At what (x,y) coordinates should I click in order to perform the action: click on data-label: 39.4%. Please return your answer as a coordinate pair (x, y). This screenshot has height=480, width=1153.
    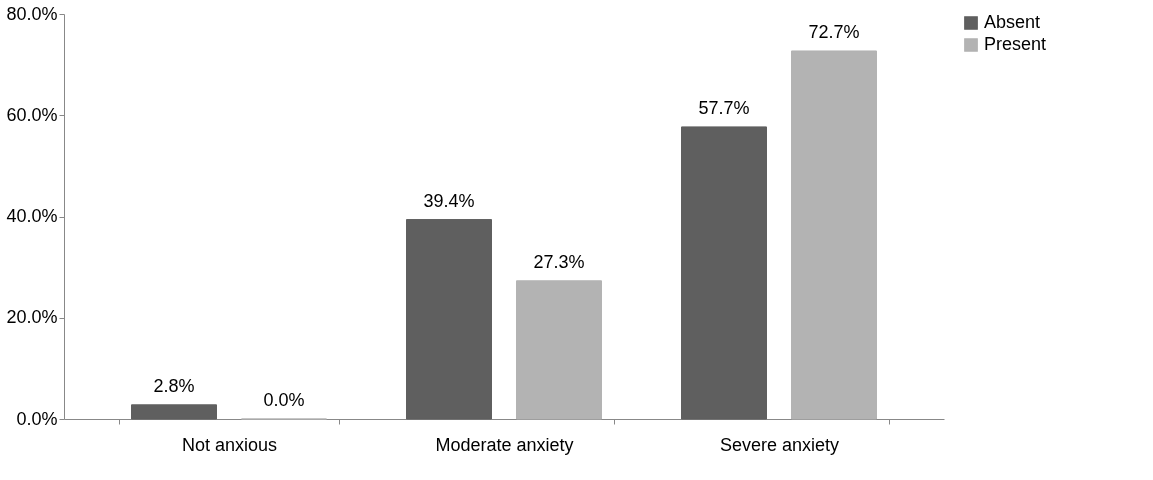
    Looking at the image, I should click on (449, 200).